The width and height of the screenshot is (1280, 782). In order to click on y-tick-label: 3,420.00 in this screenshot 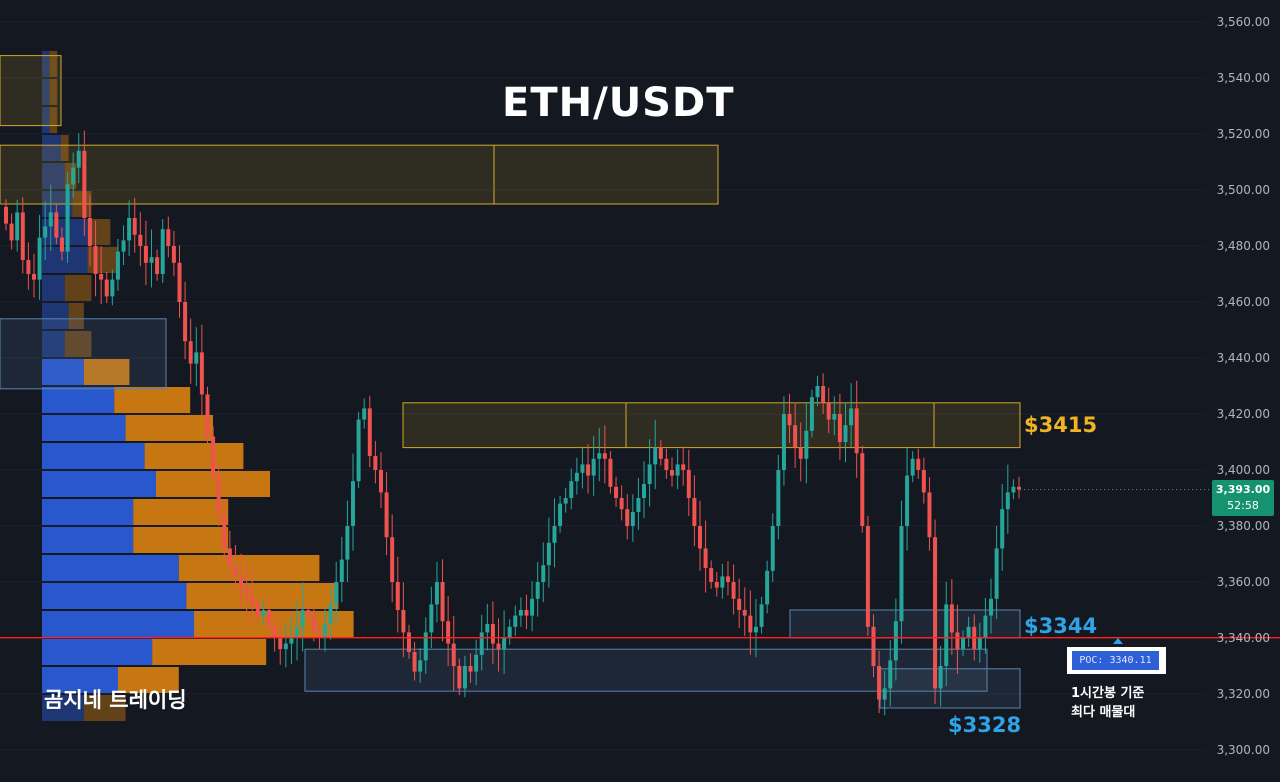, I will do `click(1243, 414)`.